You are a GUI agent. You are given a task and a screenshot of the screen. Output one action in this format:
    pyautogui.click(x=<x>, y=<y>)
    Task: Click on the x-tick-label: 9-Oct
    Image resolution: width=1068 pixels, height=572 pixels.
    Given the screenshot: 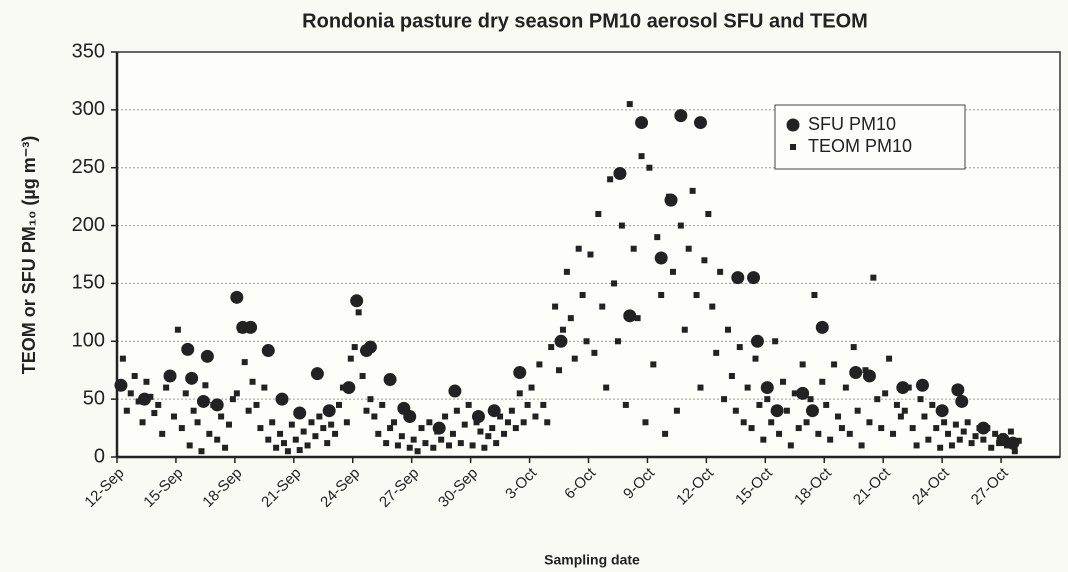 What is the action you would take?
    pyautogui.click(x=639, y=483)
    